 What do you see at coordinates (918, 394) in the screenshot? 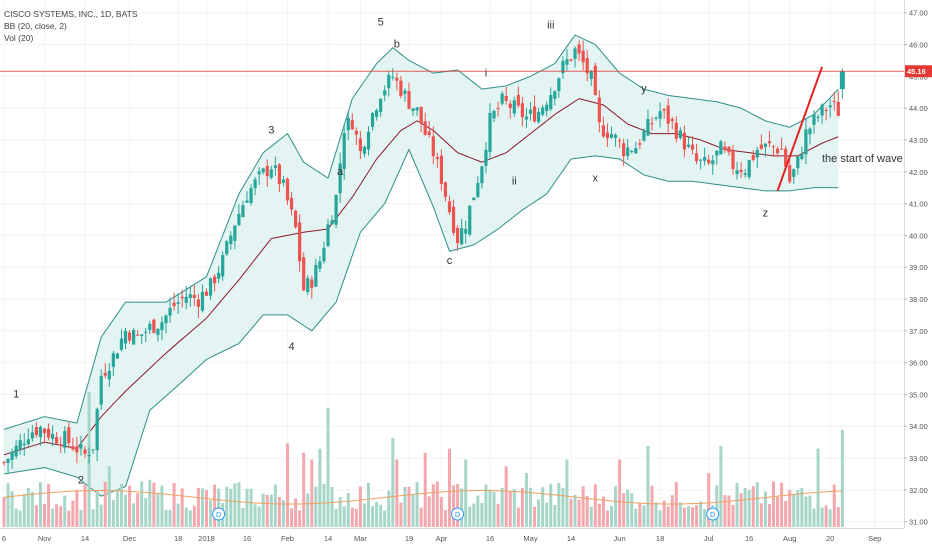
I see `price-tick-label: 35.00` at bounding box center [918, 394].